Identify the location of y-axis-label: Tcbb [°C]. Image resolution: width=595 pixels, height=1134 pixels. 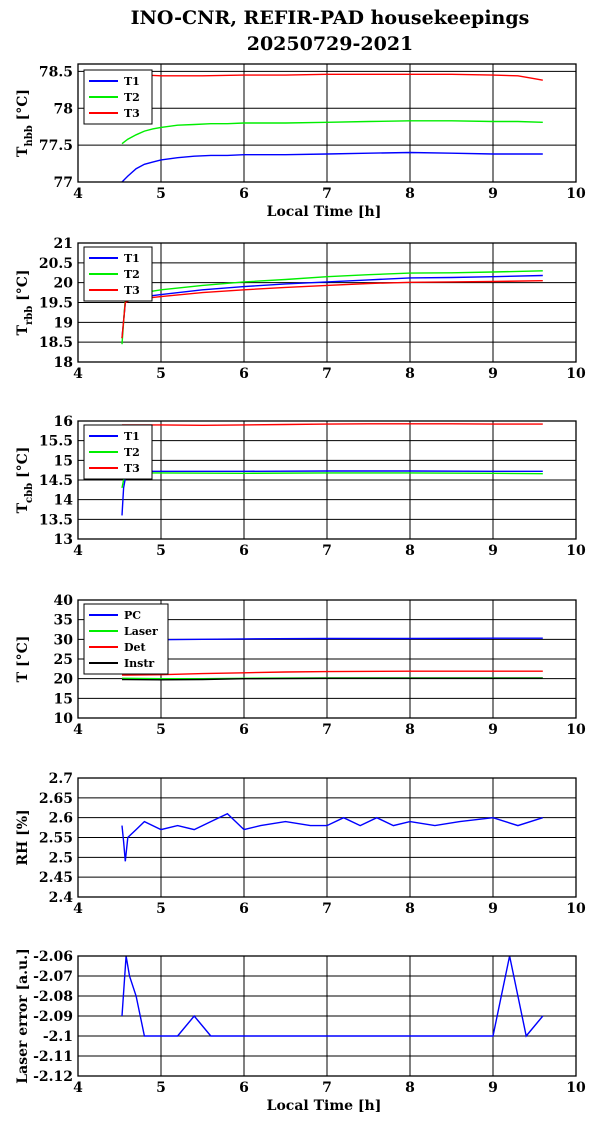
(25, 480).